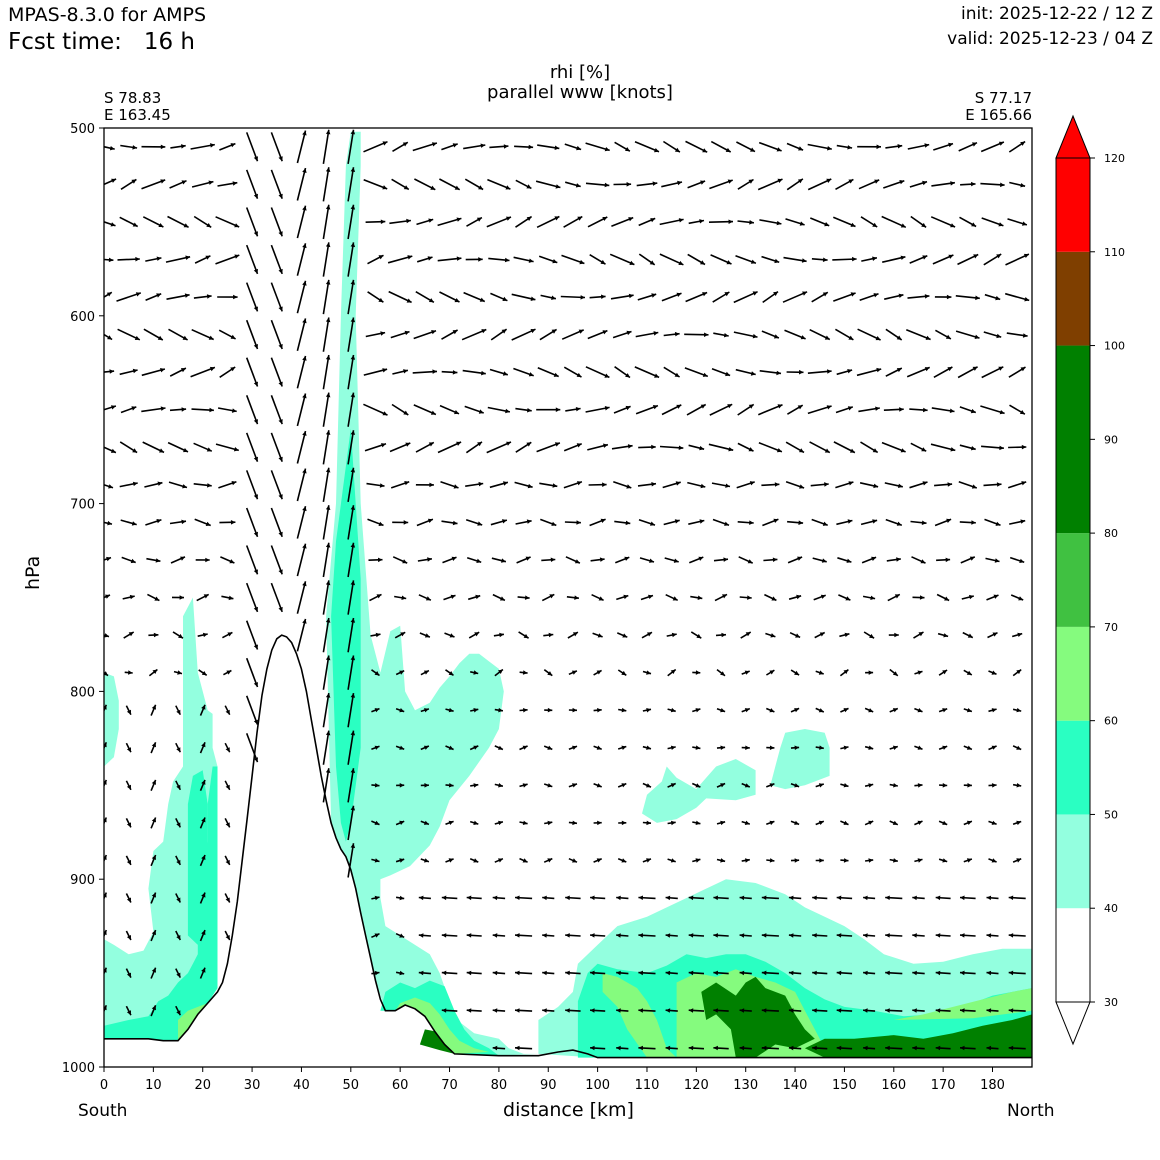 This screenshot has width=1160, height=1160. Describe the element at coordinates (1111, 908) in the screenshot. I see `colorbar-tick-label: 40` at that location.